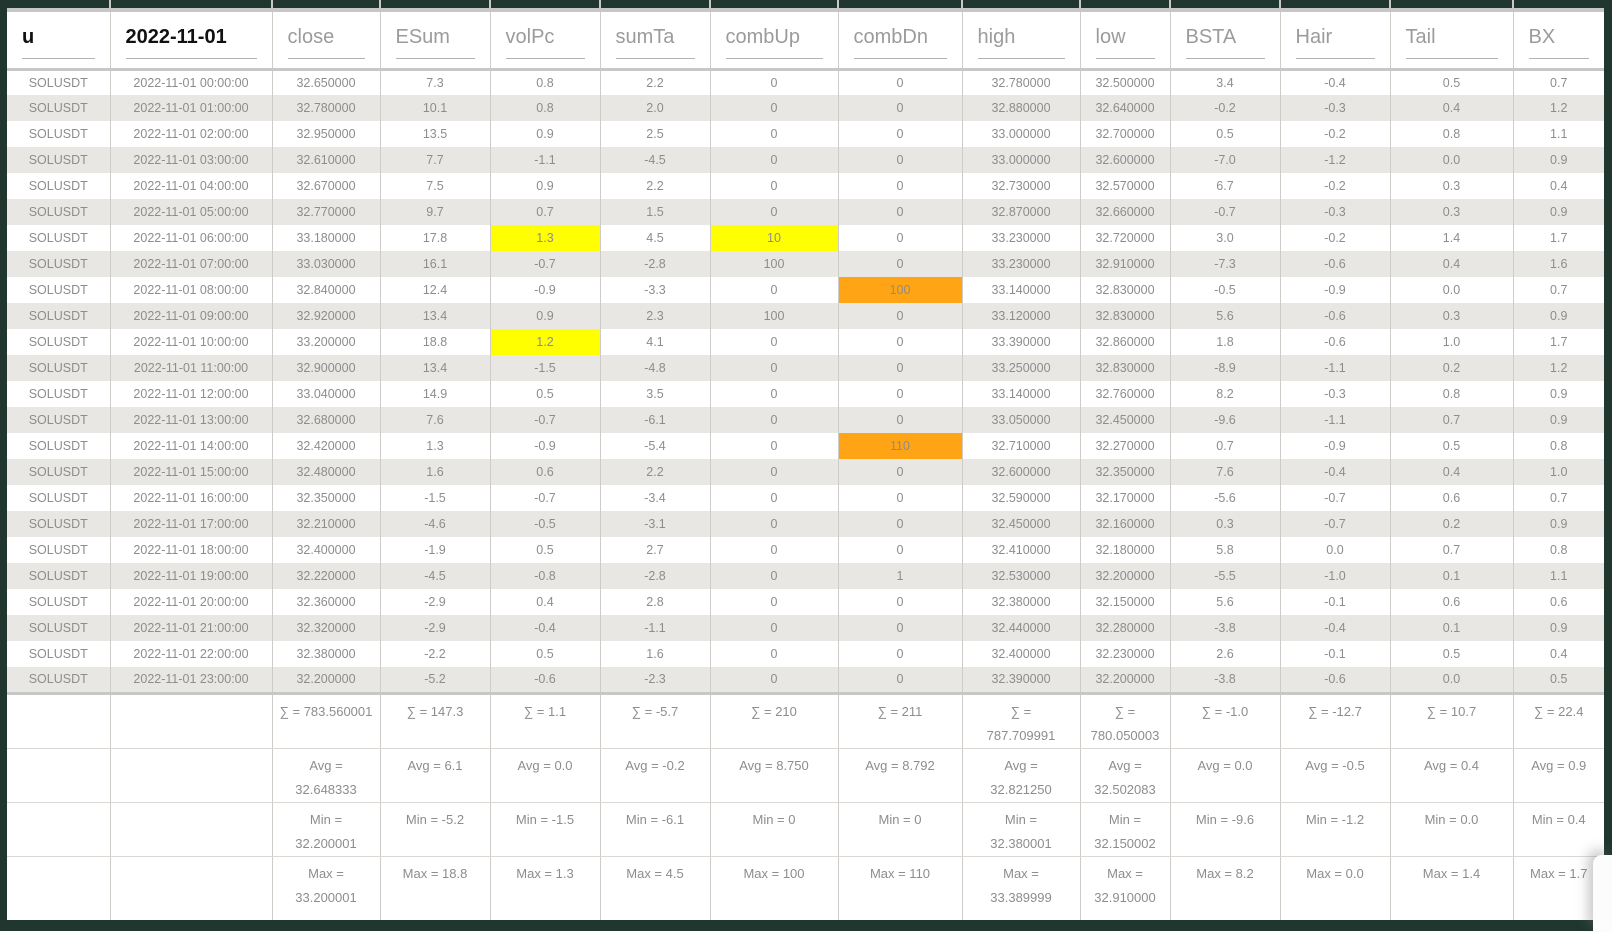 The image size is (1612, 932). I want to click on cell: 32.760000, so click(1125, 394).